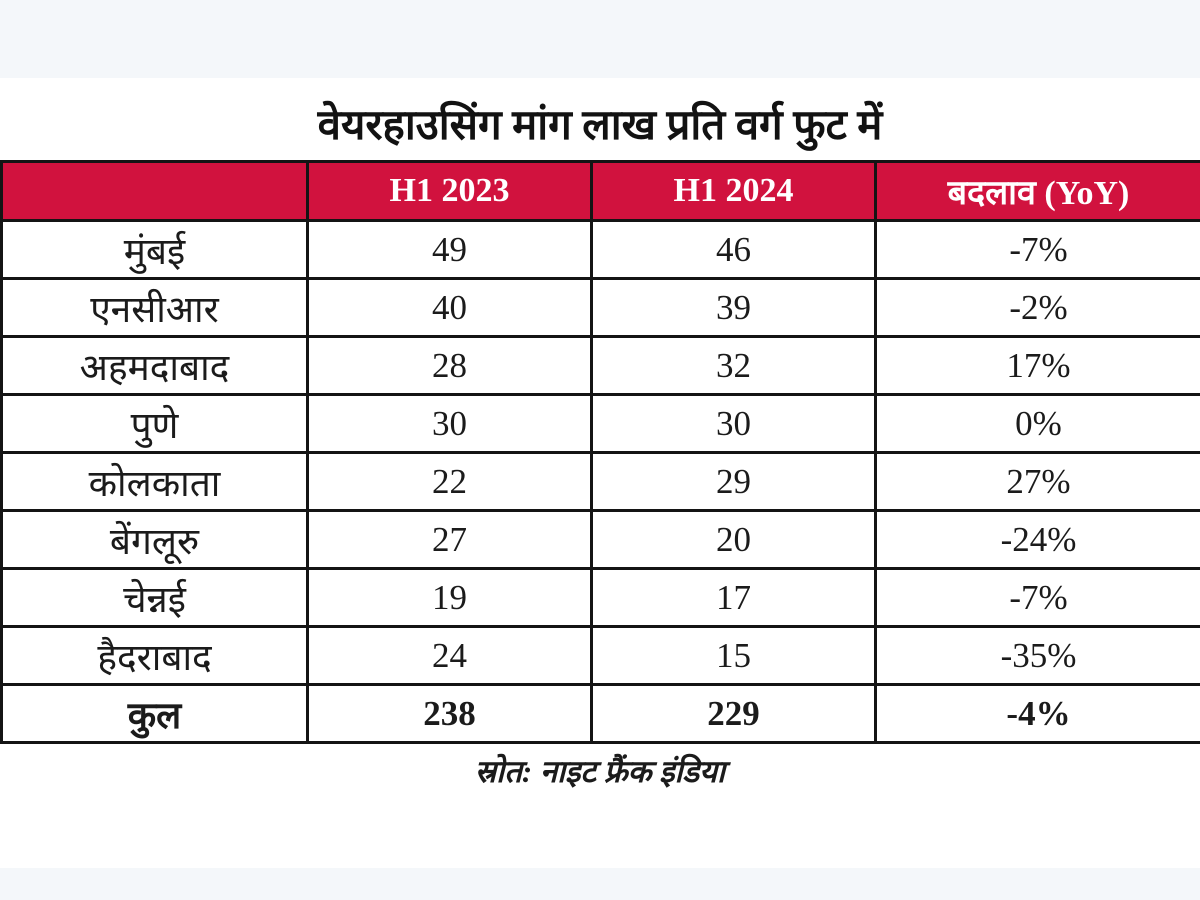  Describe the element at coordinates (154, 482) in the screenshot. I see `city-cell: कोलकाता` at that location.